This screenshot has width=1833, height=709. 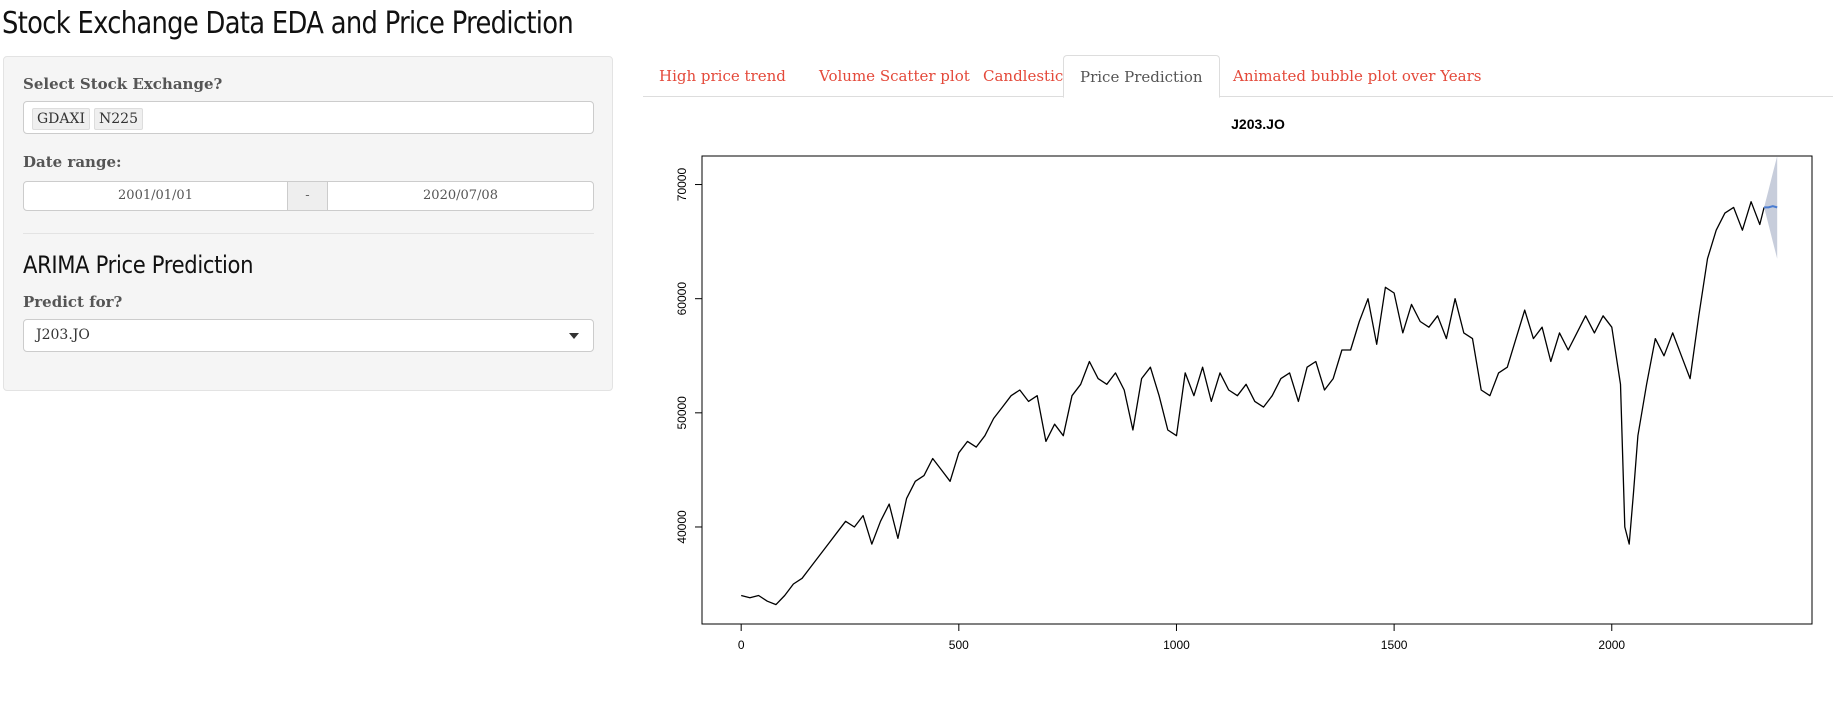 What do you see at coordinates (1258, 124) in the screenshot?
I see `chart-title: J203.JO` at bounding box center [1258, 124].